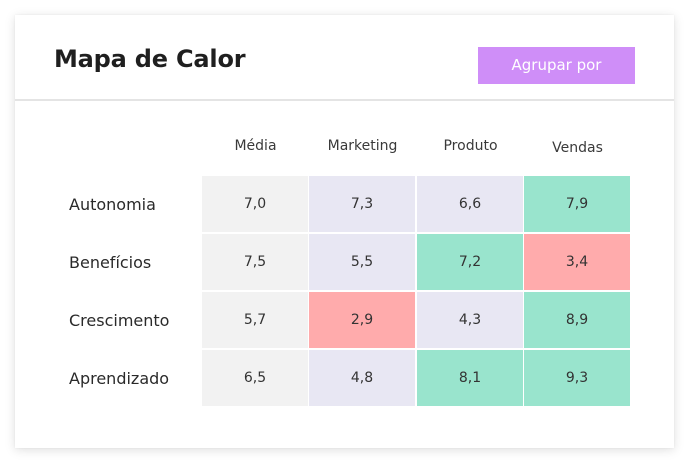 The image size is (700, 476). I want to click on column-header: Média, so click(255, 146).